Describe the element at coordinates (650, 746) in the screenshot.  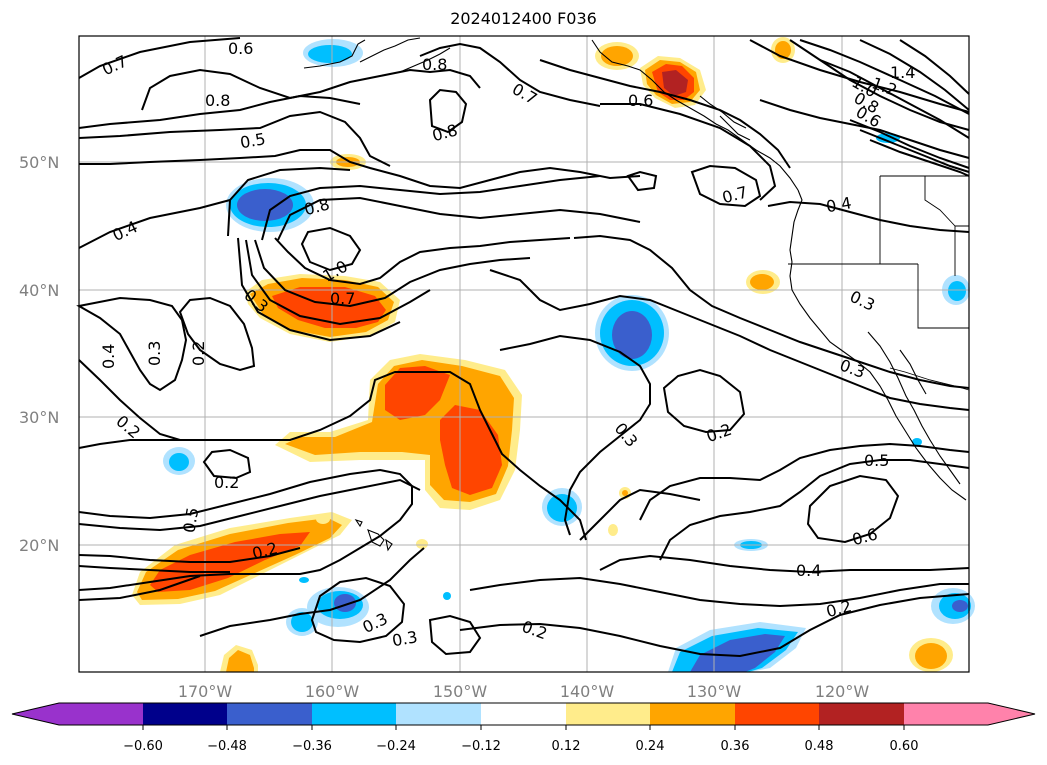
I see `colorbar-tick-label: 0.24` at that location.